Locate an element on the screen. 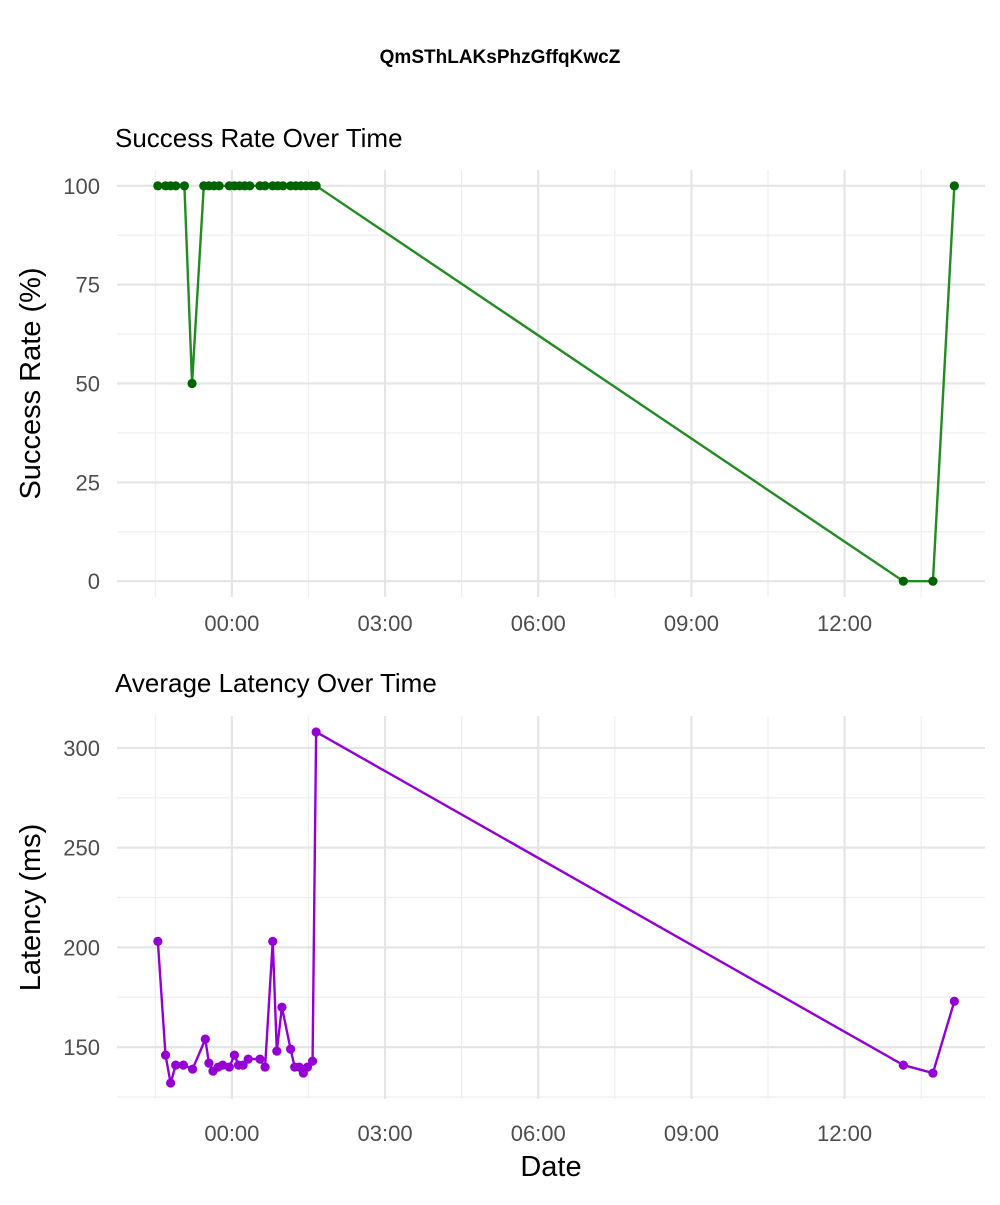 This screenshot has width=1000, height=1205. y-tick-label: 100 is located at coordinates (81, 186).